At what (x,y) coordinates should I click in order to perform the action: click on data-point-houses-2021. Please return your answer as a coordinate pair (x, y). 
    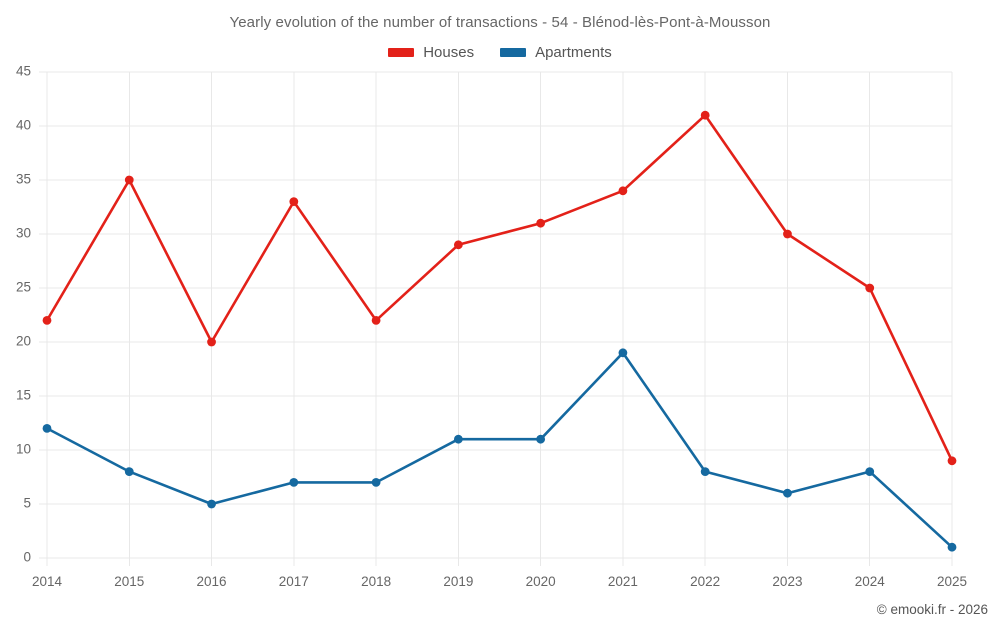
    Looking at the image, I should click on (623, 191).